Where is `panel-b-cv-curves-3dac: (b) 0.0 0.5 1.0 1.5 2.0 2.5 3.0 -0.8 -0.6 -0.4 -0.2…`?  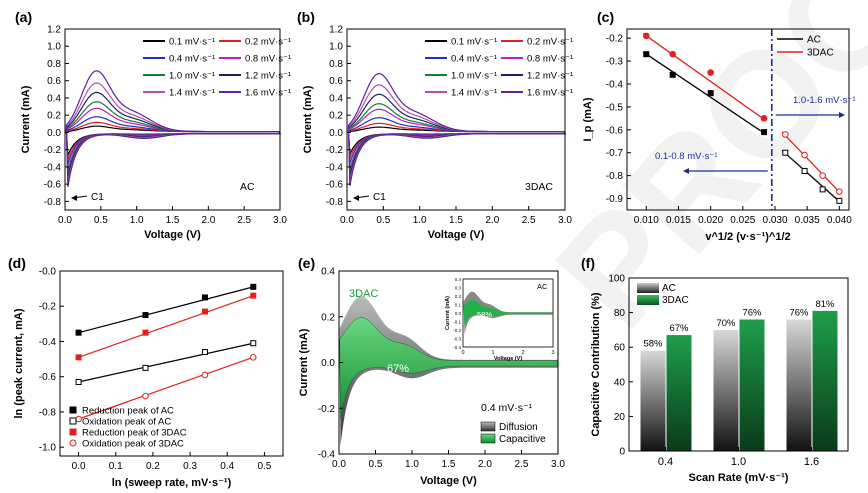 panel-b-cv-curves-3dac: (b) 0.0 0.5 1.0 1.5 2.0 2.5 3.0 -0.8 -0.6 -0.4 -0.2… is located at coordinates (435, 125).